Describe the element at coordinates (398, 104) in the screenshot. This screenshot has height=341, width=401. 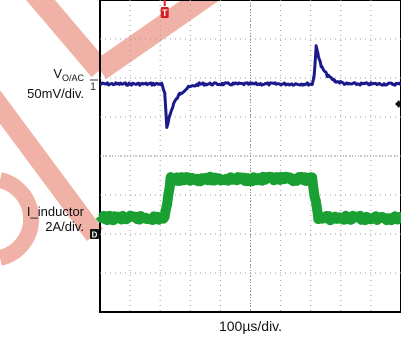
I see `trigger-level-marker` at that location.